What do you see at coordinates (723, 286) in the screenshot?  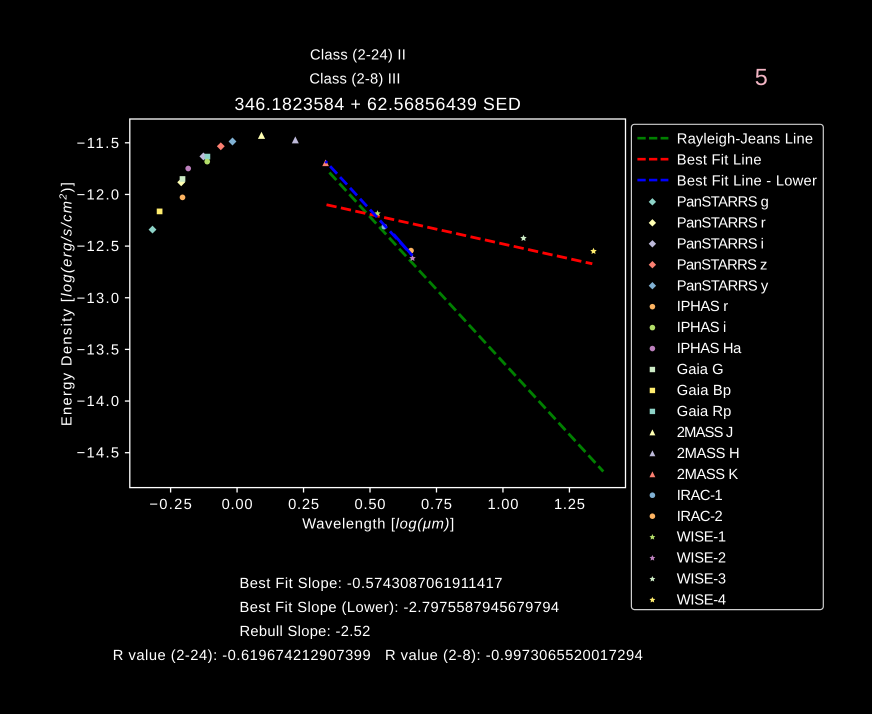 I see `svg-text: PanSTARRS y` at bounding box center [723, 286].